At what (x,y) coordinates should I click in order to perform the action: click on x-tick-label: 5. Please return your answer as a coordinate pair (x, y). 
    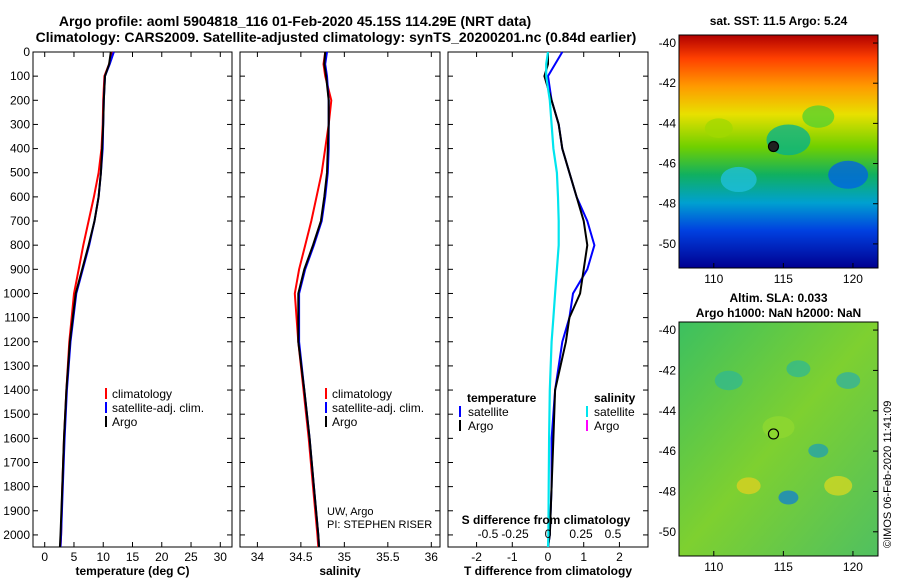
    Looking at the image, I should click on (74, 557).